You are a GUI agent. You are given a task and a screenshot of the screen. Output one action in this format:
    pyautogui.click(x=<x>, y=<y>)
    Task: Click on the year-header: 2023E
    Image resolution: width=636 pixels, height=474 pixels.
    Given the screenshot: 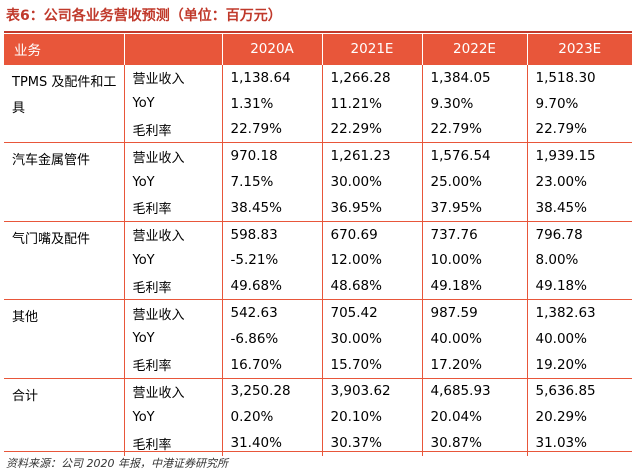 What is the action you would take?
    pyautogui.click(x=579, y=49)
    